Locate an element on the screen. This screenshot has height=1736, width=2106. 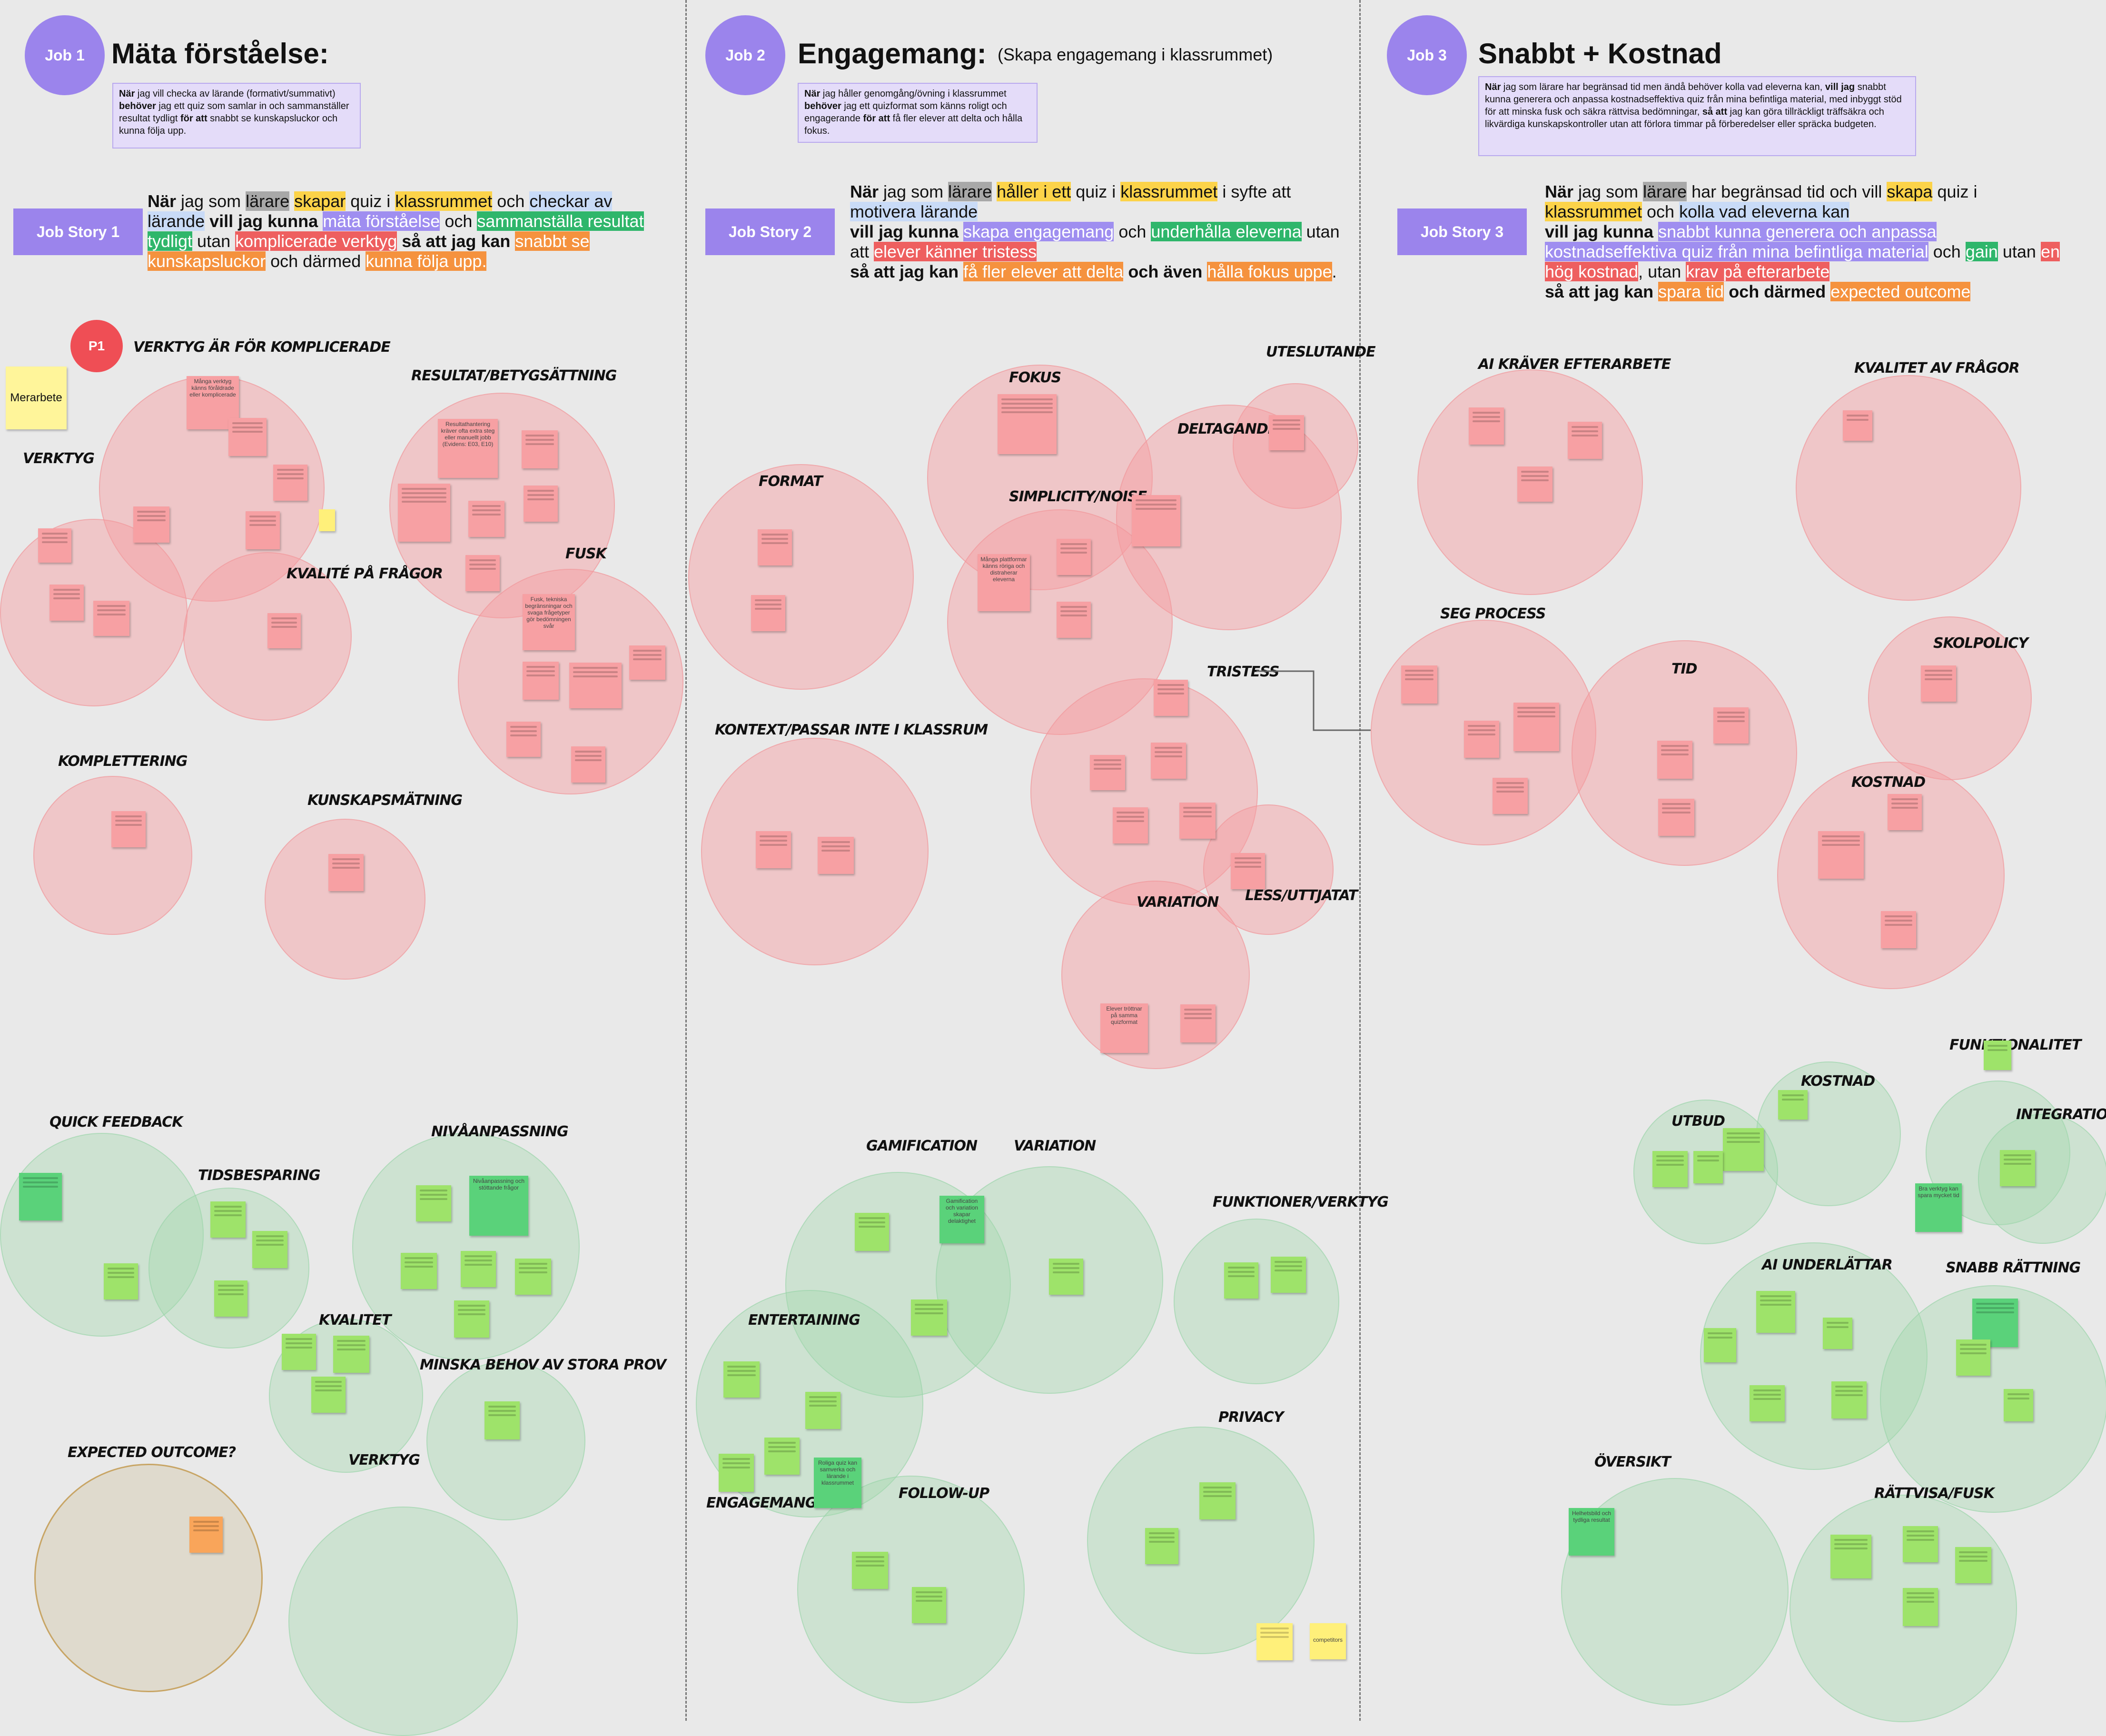
sticky-note: Helhetsbild och tydliga resultat is located at coordinates (1591, 1532).